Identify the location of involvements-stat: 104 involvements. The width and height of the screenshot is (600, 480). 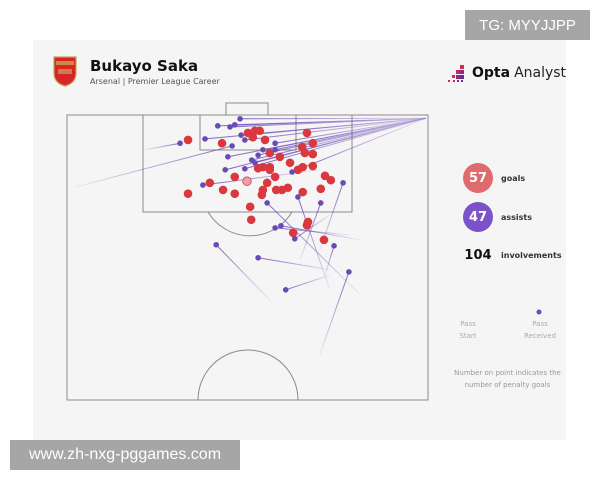
(512, 255).